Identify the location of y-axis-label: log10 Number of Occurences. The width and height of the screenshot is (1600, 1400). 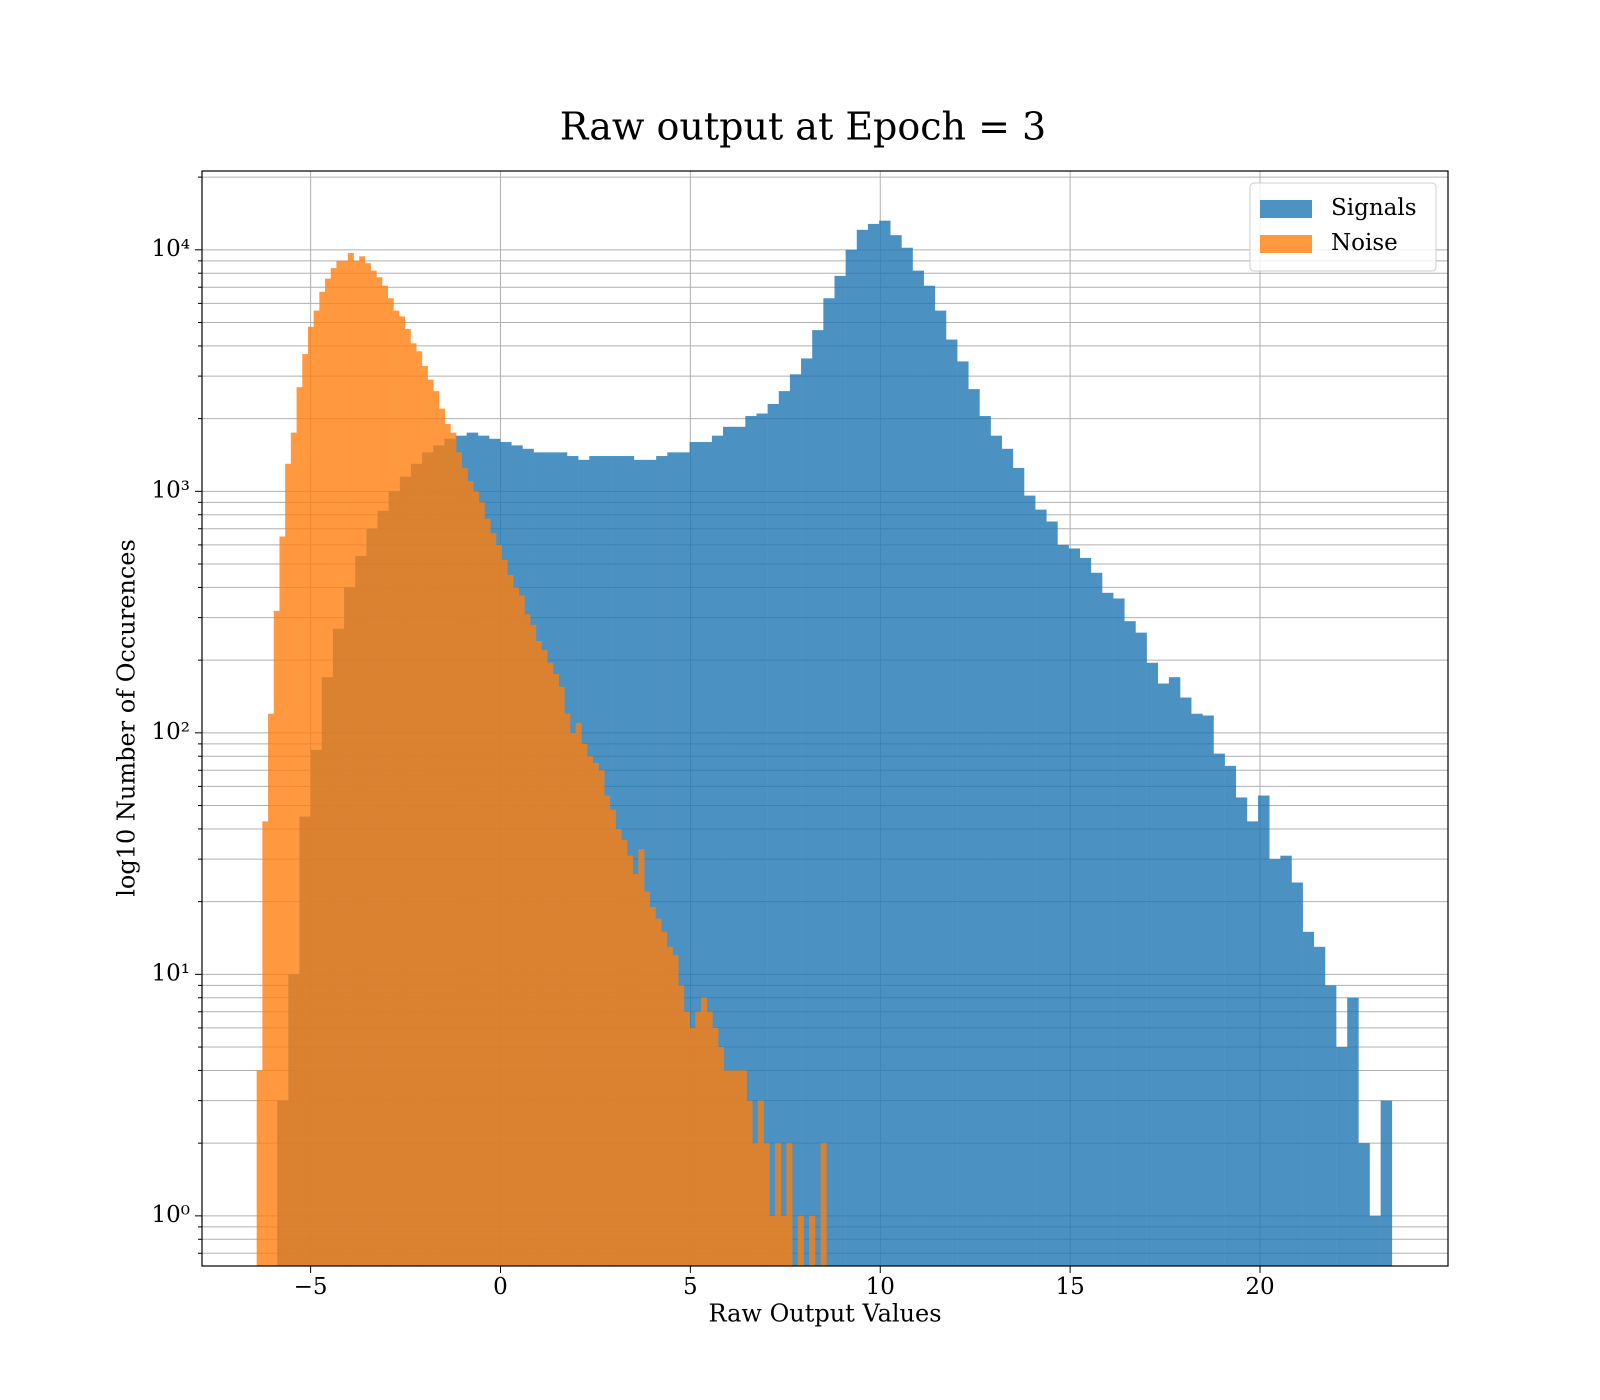
(127, 718).